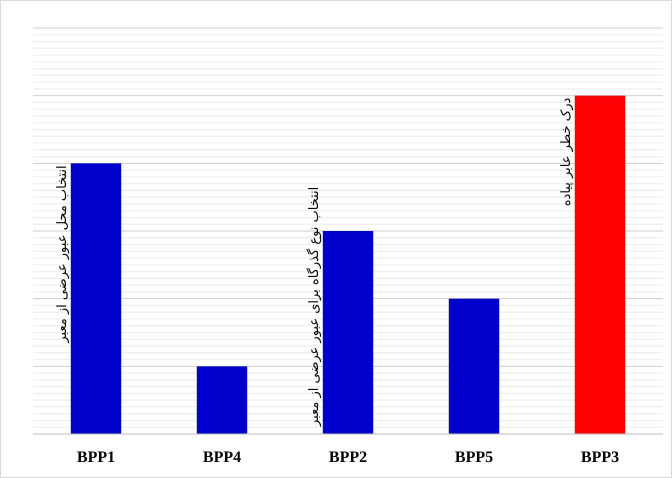 The width and height of the screenshot is (672, 478). I want to click on x-tick-label: BPP2, so click(348, 457).